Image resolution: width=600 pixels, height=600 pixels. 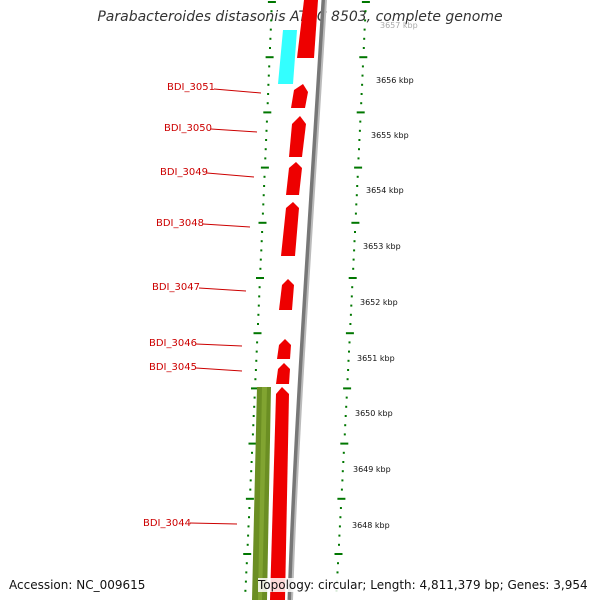 I want to click on gene-label-bdi-3046: BDI_3046, so click(x=173, y=343).